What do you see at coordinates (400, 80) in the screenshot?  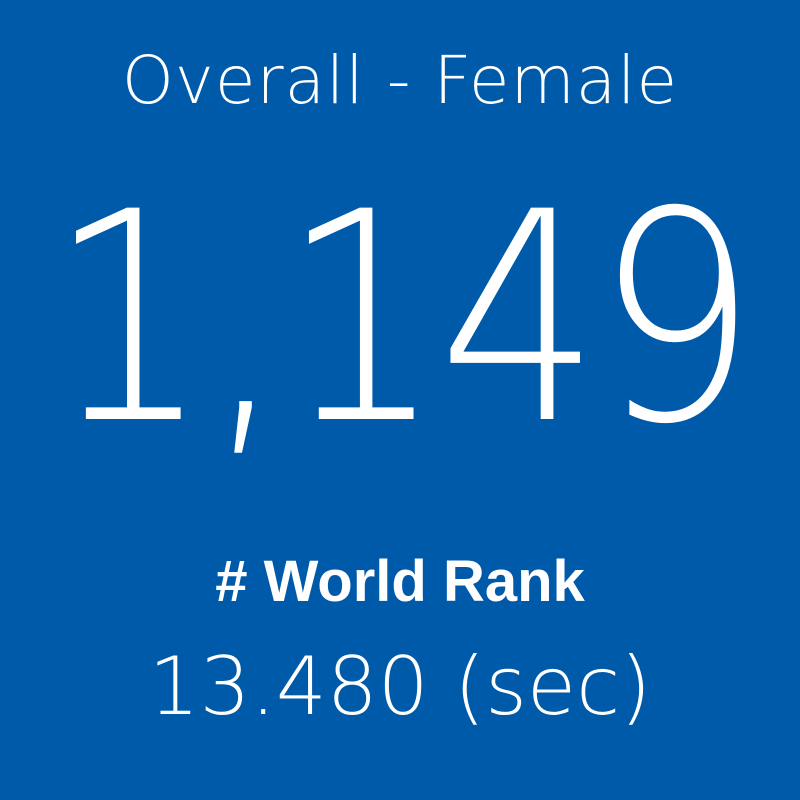 I see `title: Overall - Female` at bounding box center [400, 80].